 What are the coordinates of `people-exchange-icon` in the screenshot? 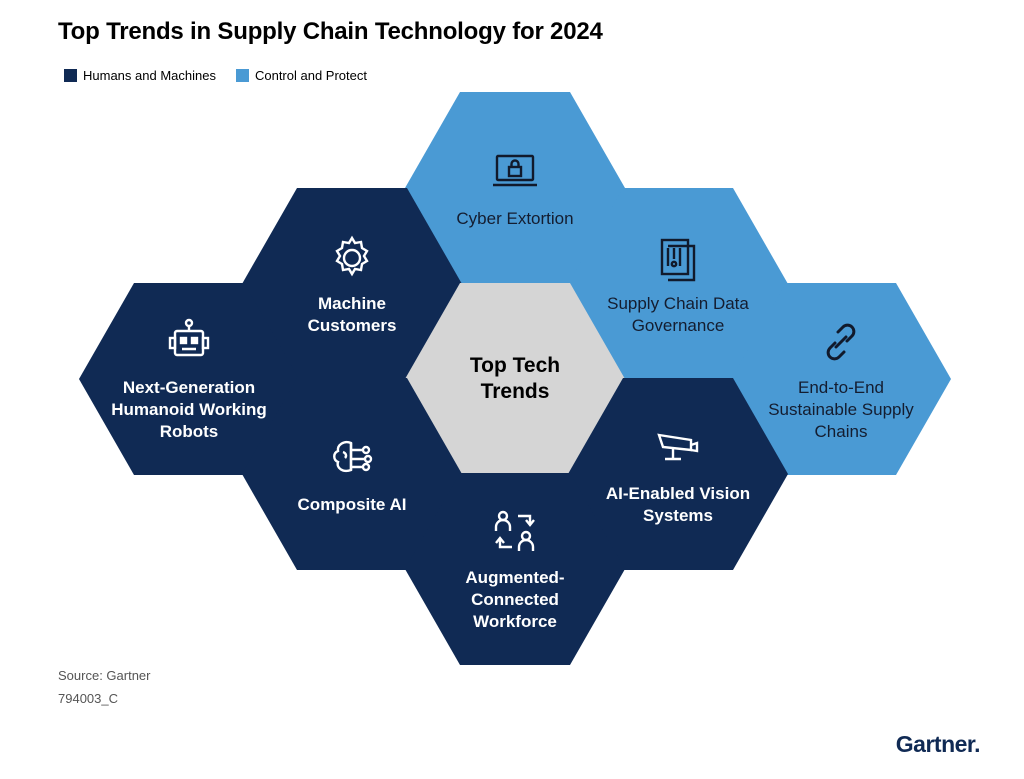 It's located at (514, 530).